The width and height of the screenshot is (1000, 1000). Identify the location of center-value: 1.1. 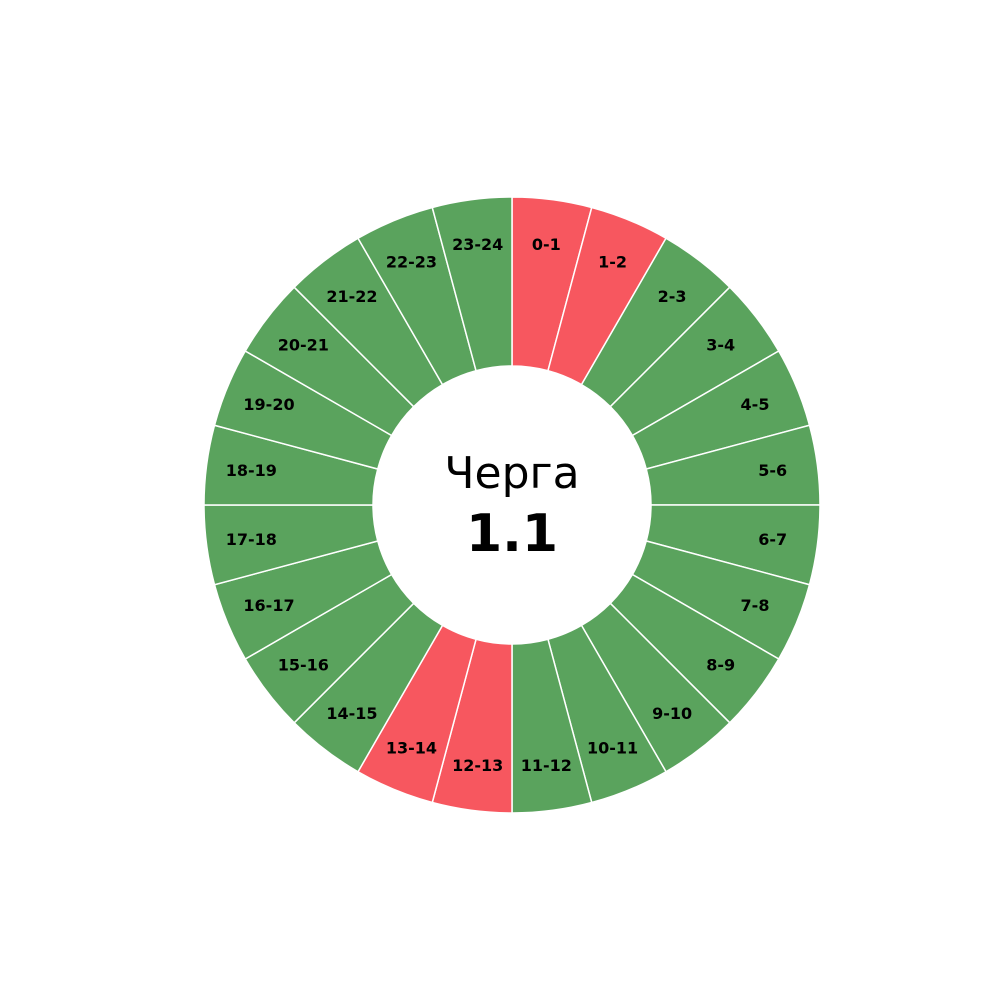
(512, 534).